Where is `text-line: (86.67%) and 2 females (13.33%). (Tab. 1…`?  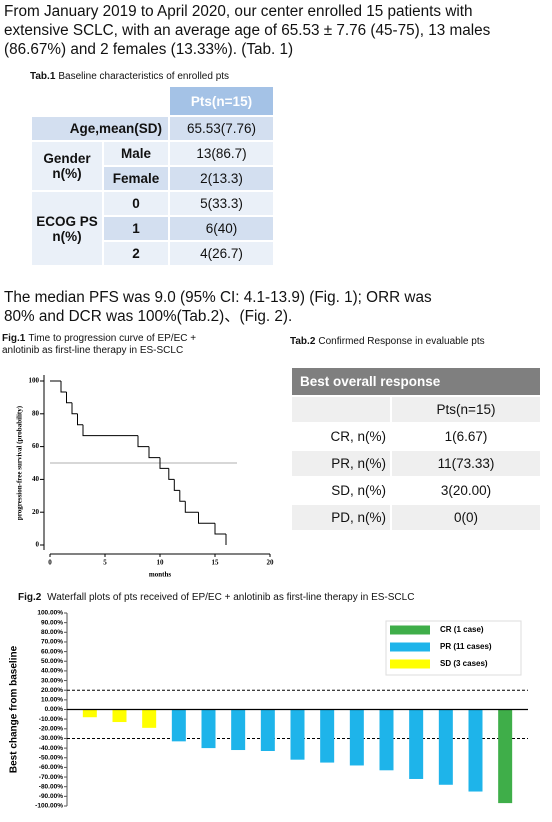 text-line: (86.67%) and 2 females (13.33%). (Tab. 1… is located at coordinates (149, 49).